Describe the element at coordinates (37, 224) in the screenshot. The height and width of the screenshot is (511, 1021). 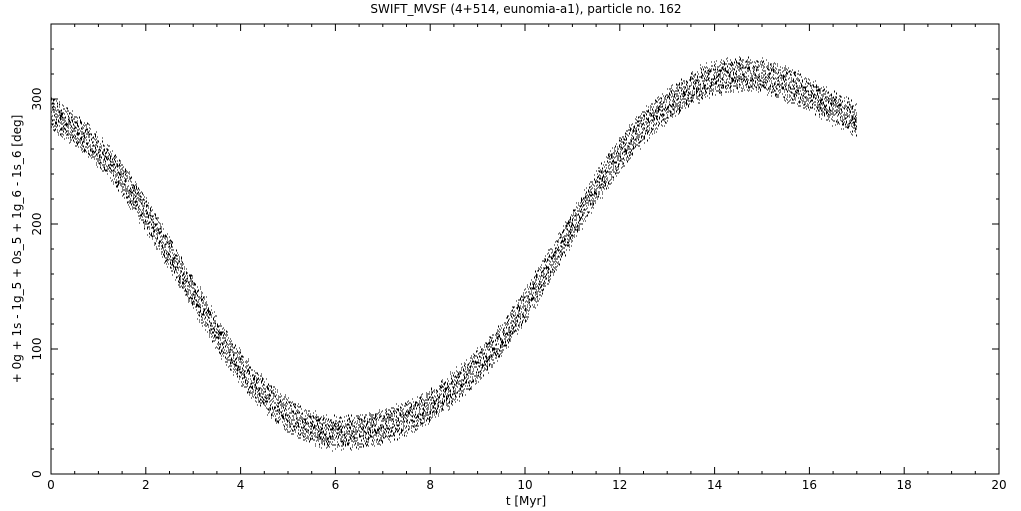
I see `y-tick-label: 200` at that location.